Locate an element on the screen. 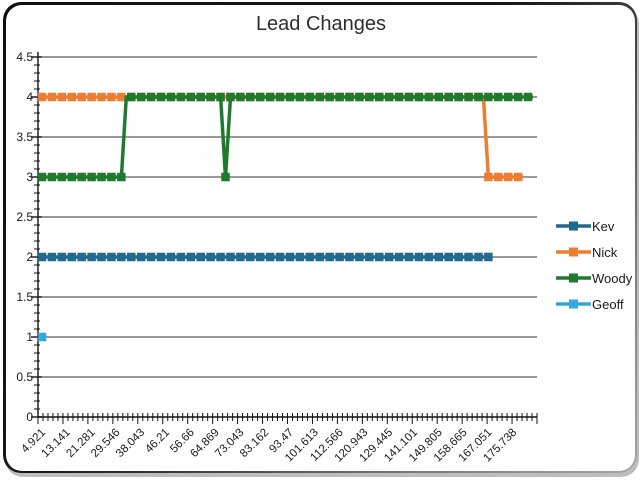  legend-item-kev: Kev is located at coordinates (594, 226).